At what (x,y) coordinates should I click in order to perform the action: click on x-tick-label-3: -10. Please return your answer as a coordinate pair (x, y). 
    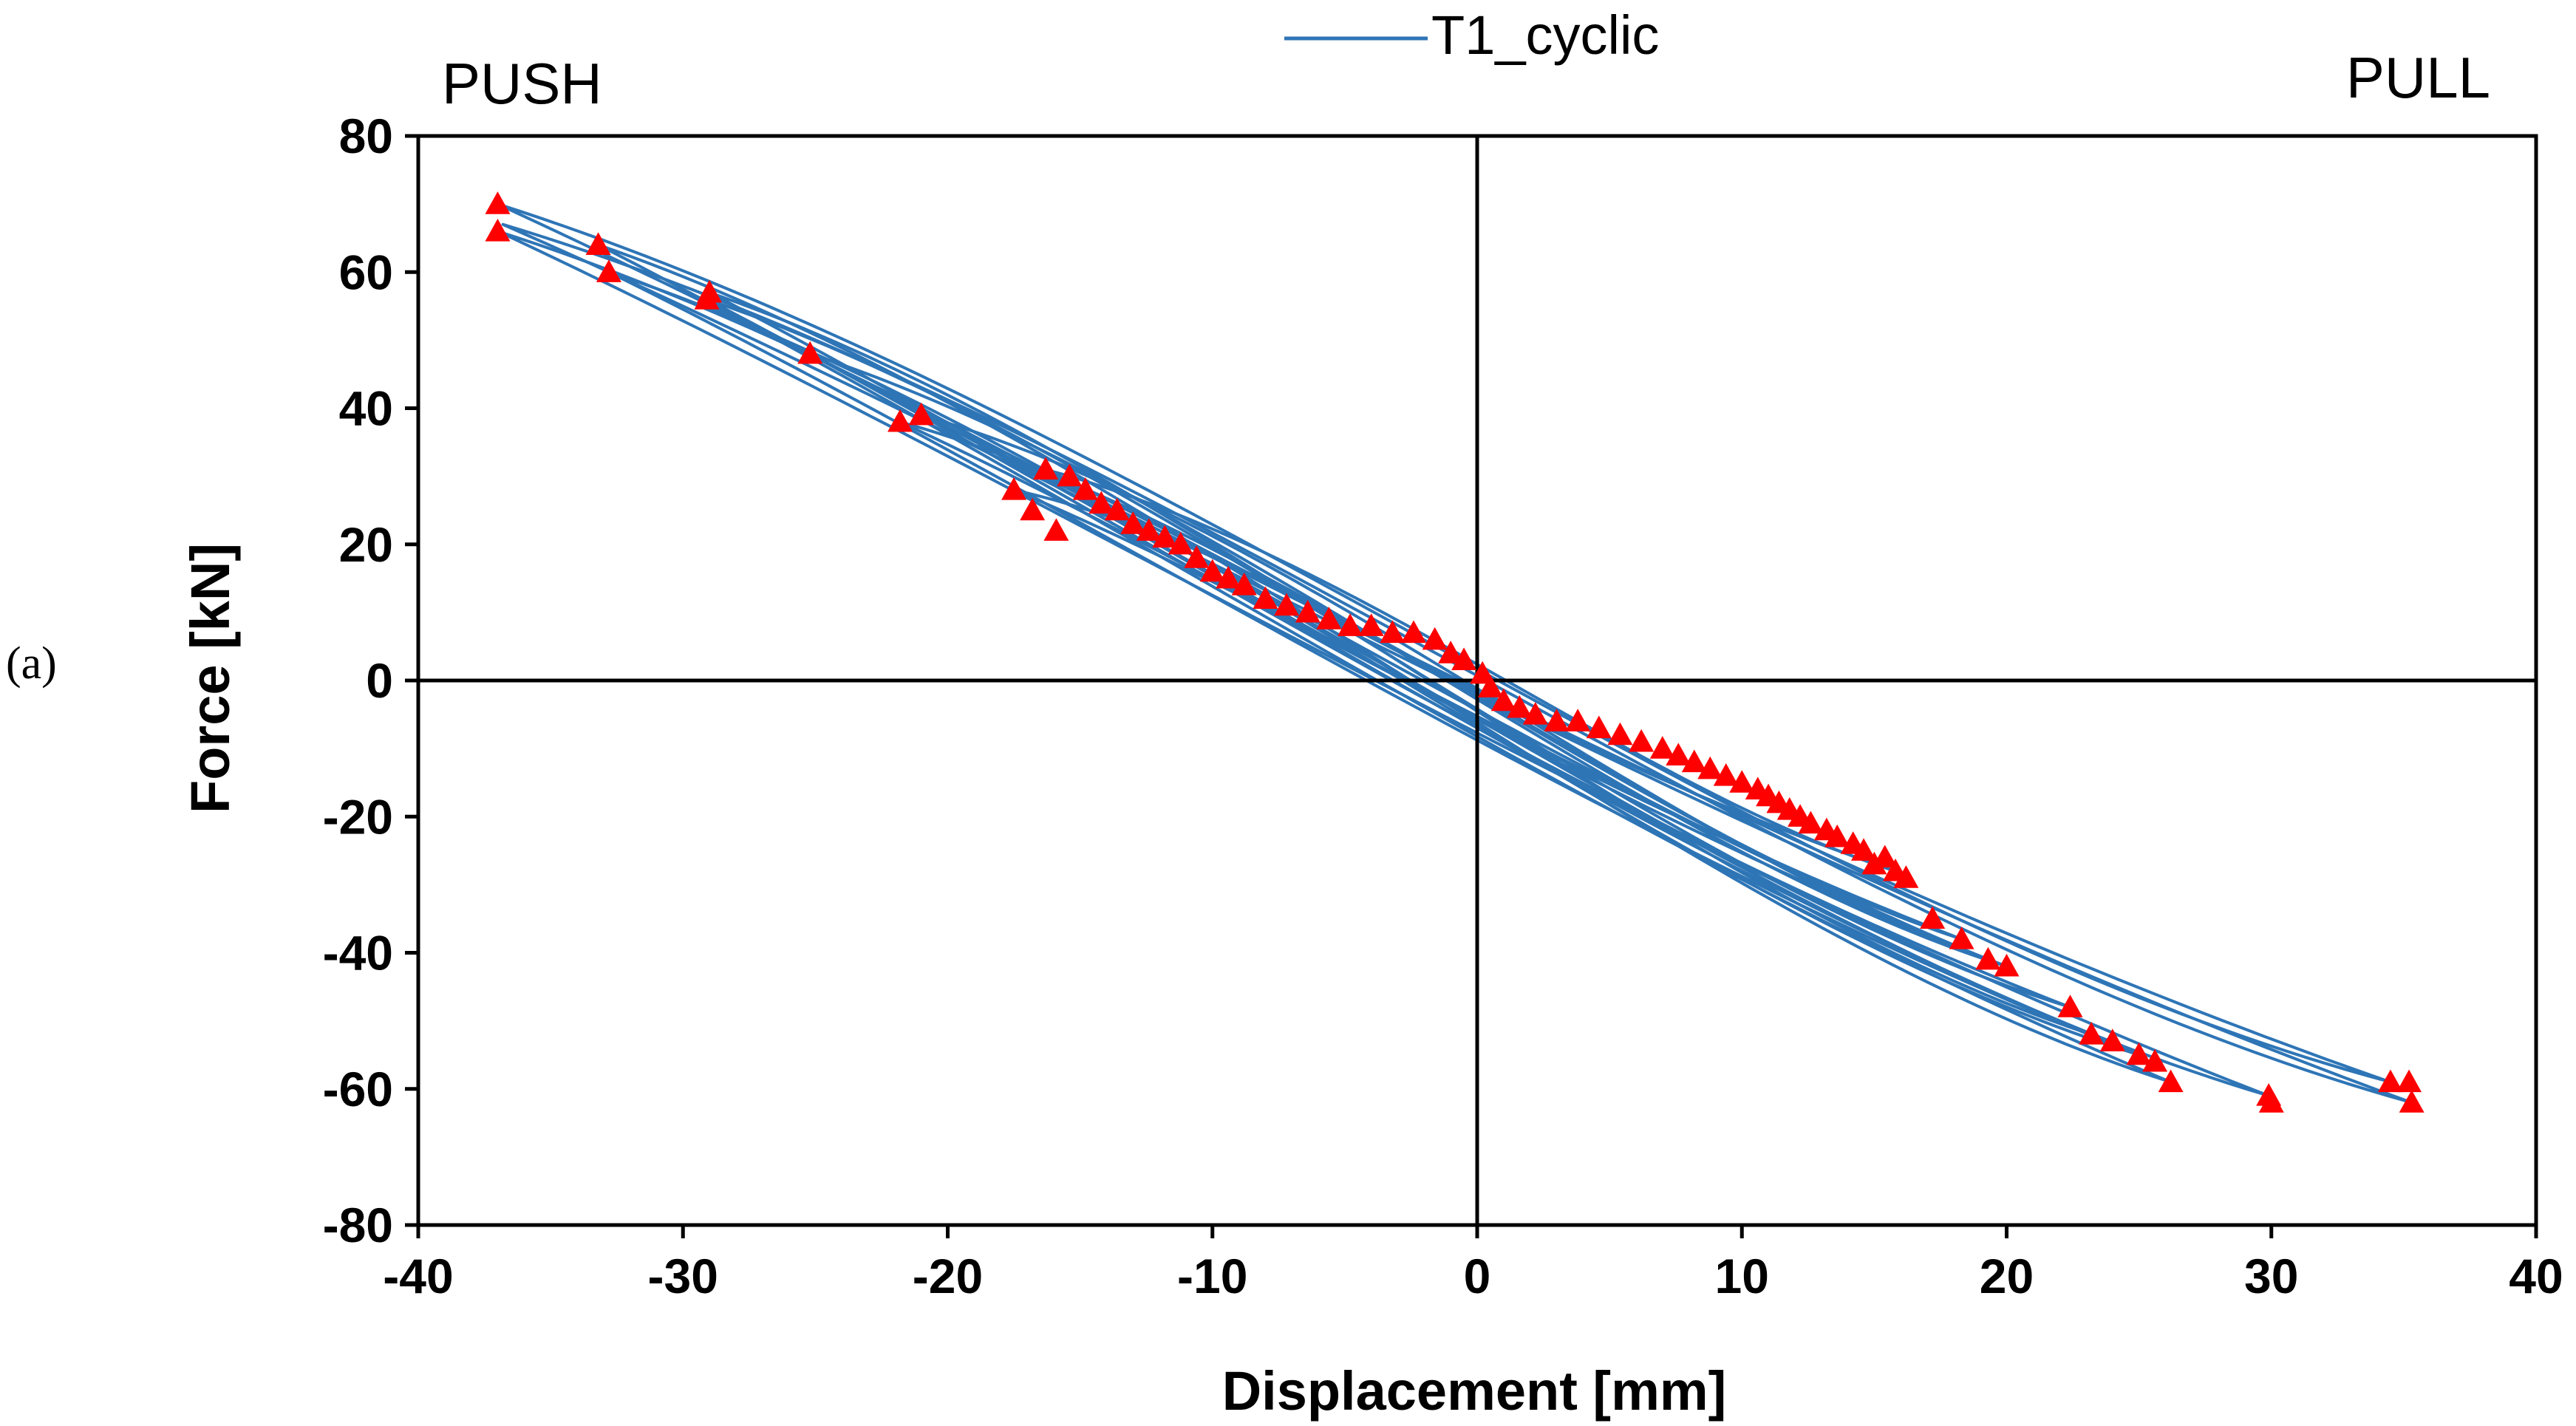
    Looking at the image, I should click on (1212, 1276).